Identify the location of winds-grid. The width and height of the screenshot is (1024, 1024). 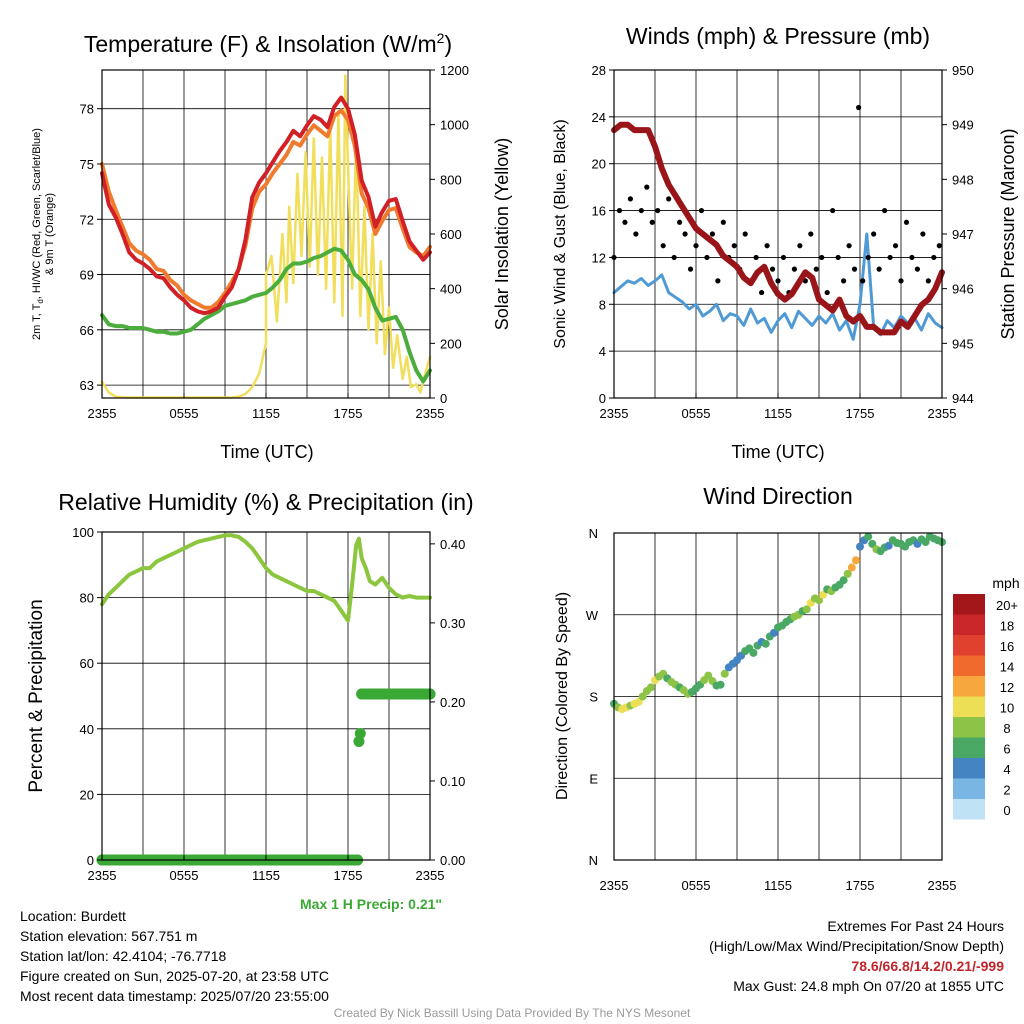
(778, 234).